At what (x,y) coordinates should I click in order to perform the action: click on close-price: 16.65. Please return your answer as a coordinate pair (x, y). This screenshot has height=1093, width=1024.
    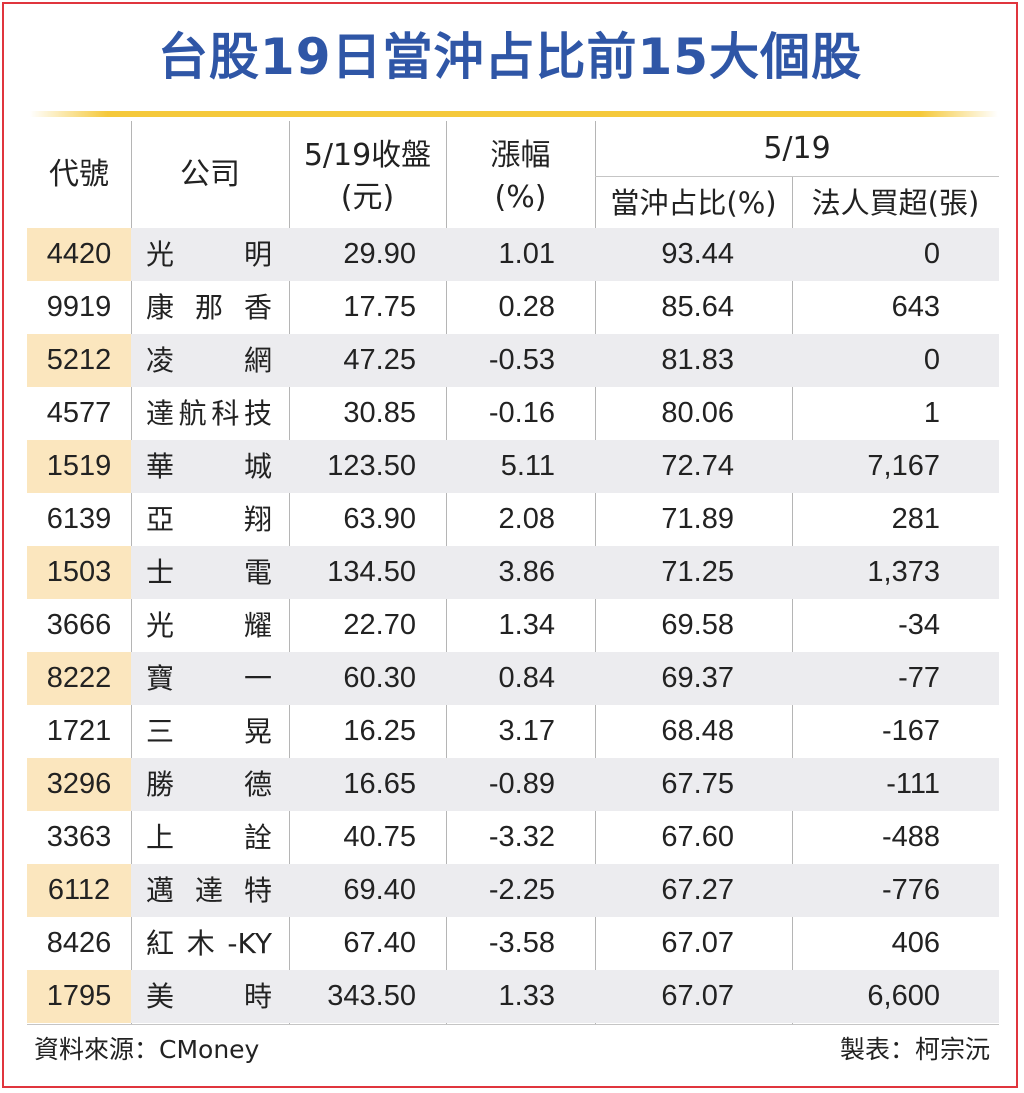
    Looking at the image, I should click on (379, 784).